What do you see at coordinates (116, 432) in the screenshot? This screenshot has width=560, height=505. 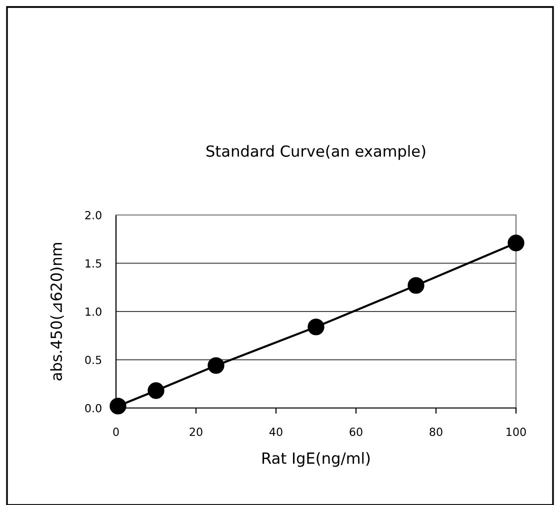 I see `x-tick-label: 0` at bounding box center [116, 432].